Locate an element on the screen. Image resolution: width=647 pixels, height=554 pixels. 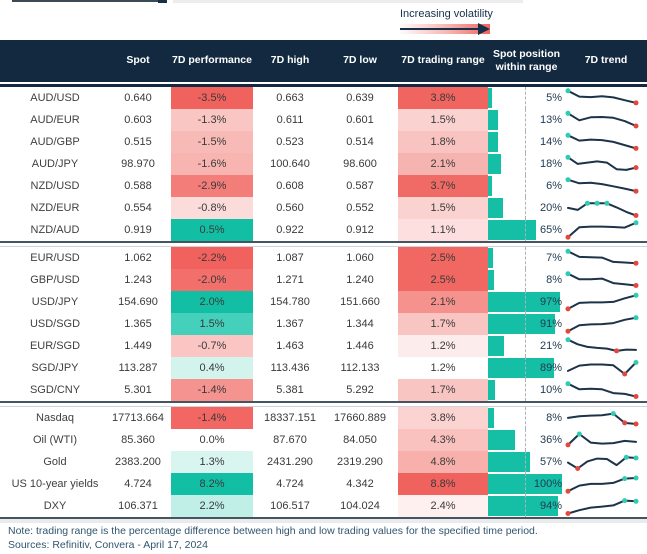
high-value: 100.640 is located at coordinates (290, 164).